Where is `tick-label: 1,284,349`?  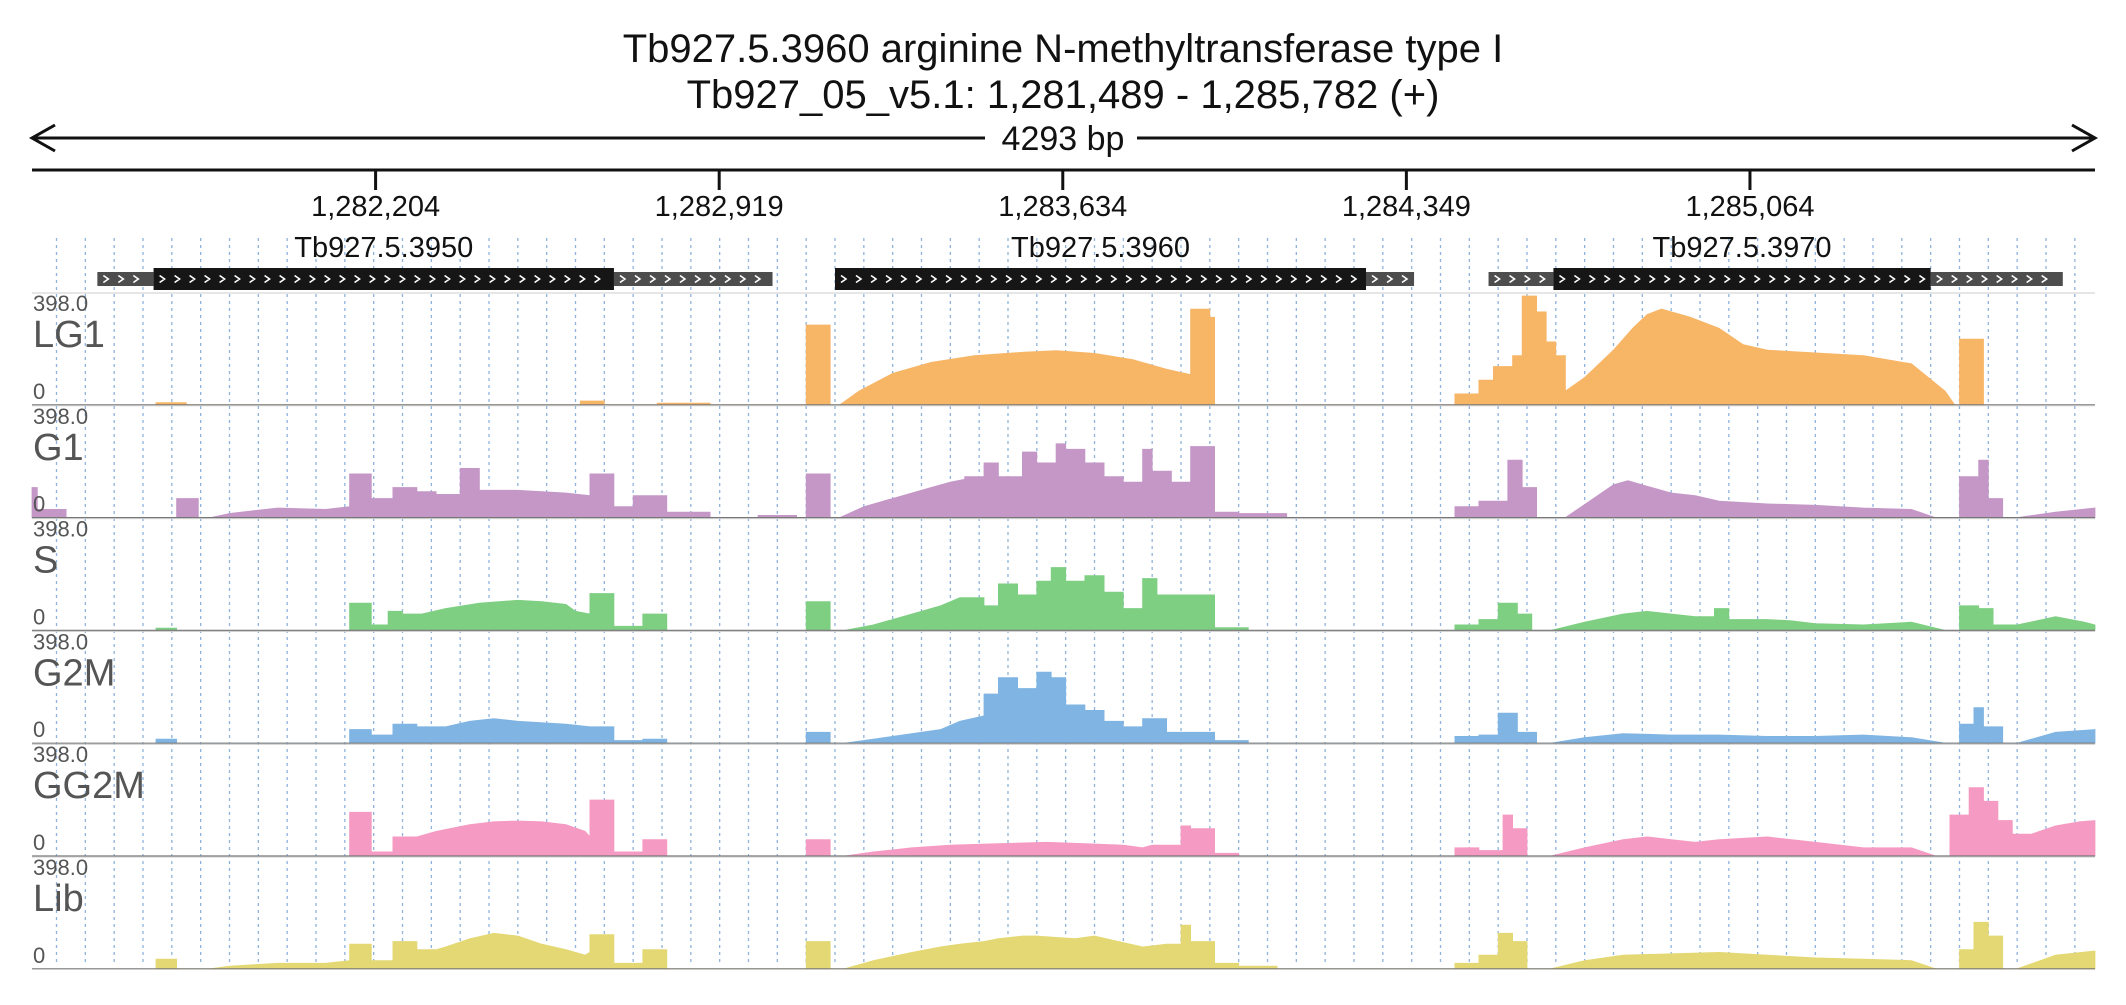 tick-label: 1,284,349 is located at coordinates (1406, 207).